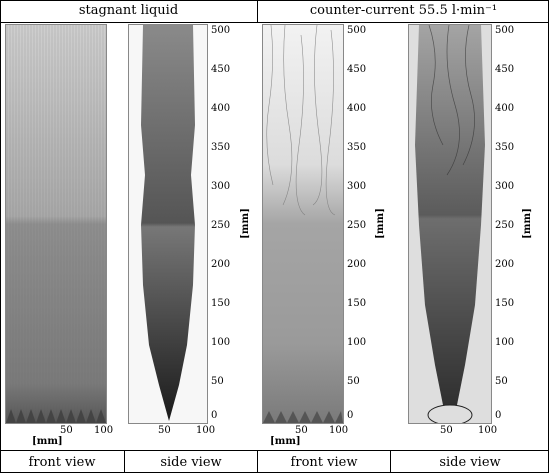  Describe the element at coordinates (274, 22) in the screenshot. I see `header-divider` at that location.